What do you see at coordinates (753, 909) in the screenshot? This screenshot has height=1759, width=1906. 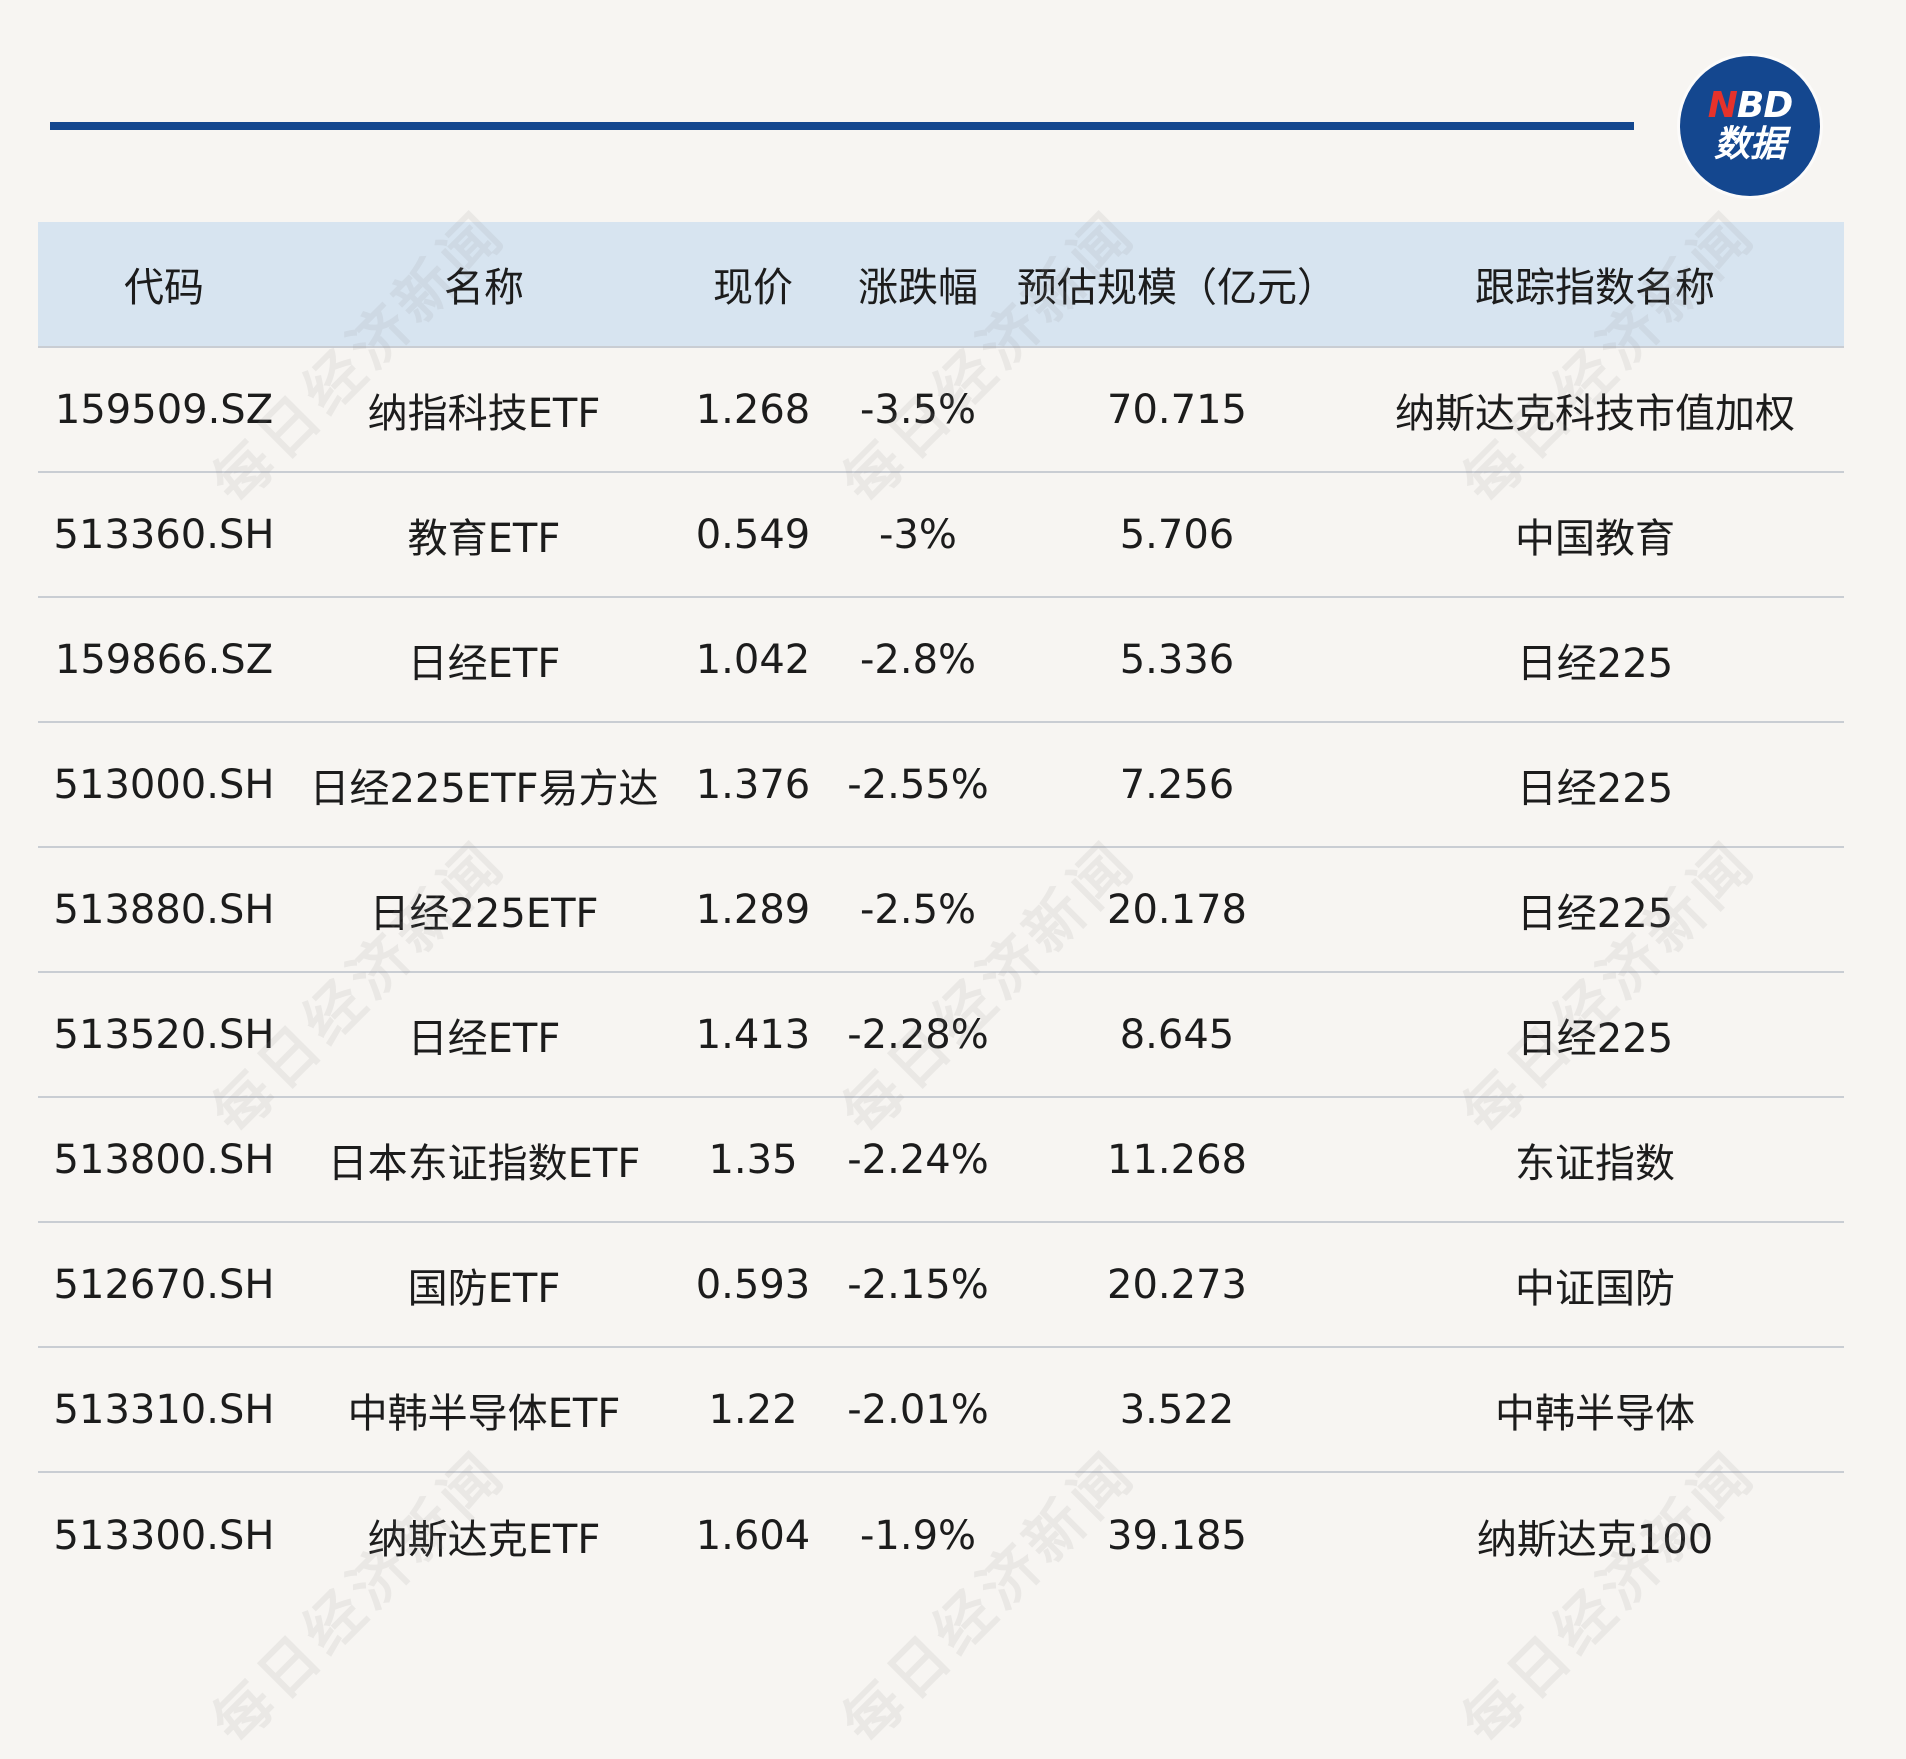 I see `cell-price: 1.289` at bounding box center [753, 909].